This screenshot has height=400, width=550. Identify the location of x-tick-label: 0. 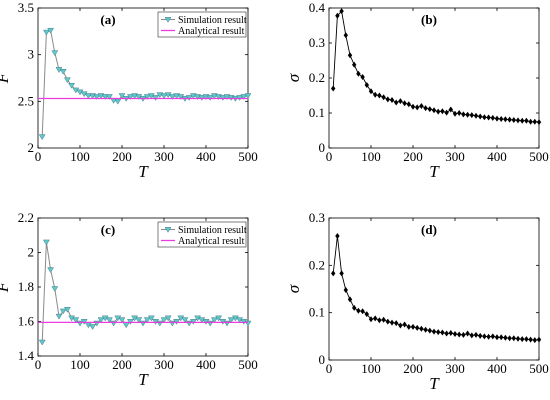
(329, 156).